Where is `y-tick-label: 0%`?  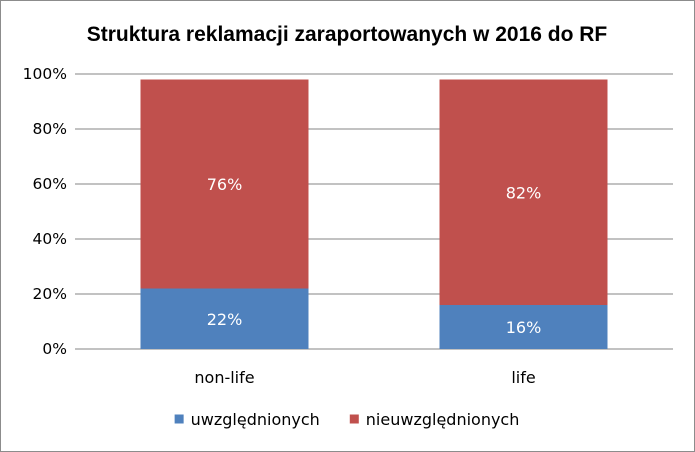
y-tick-label: 0% is located at coordinates (54, 349).